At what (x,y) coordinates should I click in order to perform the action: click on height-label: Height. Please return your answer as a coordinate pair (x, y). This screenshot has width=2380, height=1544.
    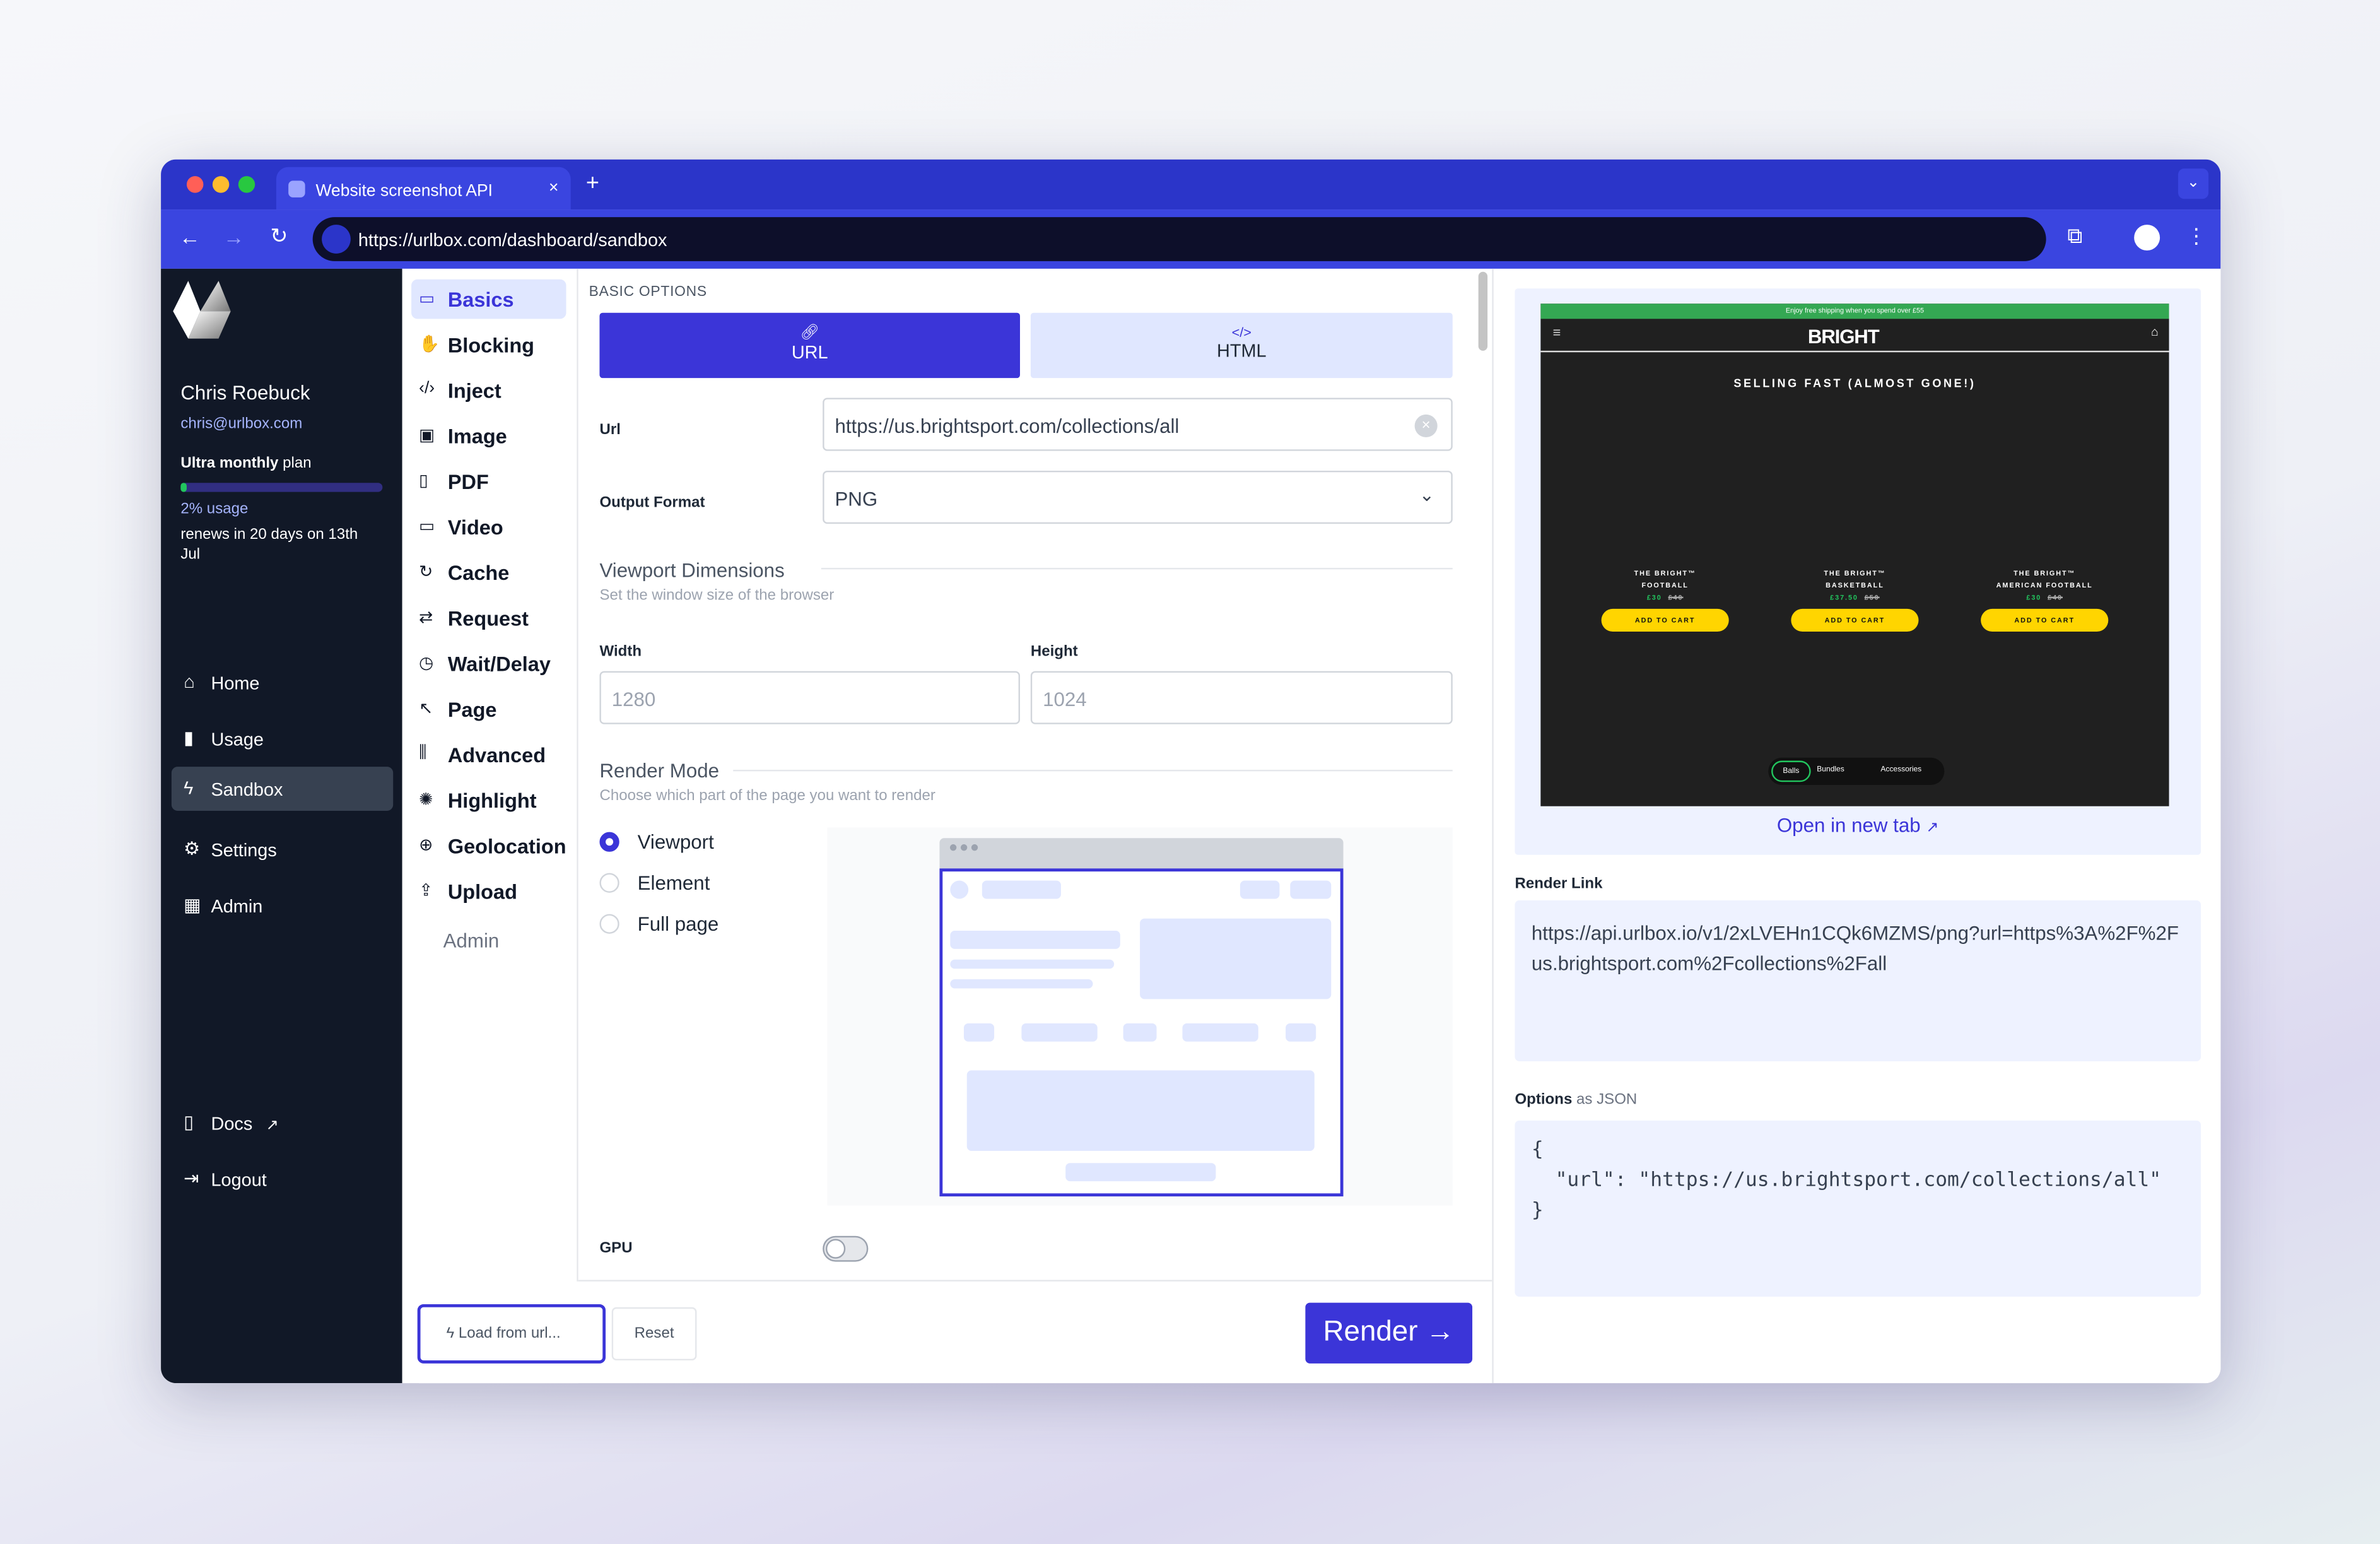
    Looking at the image, I should click on (1054, 652).